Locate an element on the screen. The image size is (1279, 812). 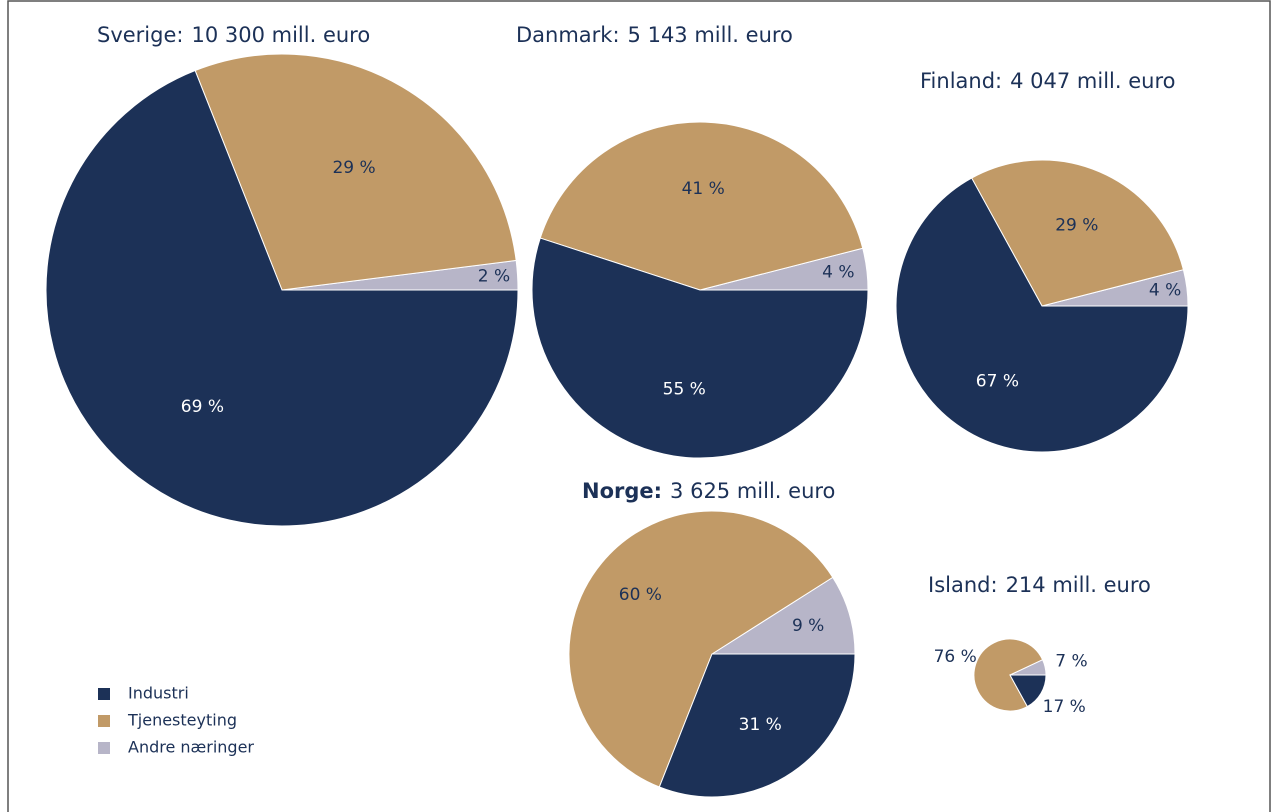
pie-title: Danmark: 5 143 mill. euro is located at coordinates (654, 35).